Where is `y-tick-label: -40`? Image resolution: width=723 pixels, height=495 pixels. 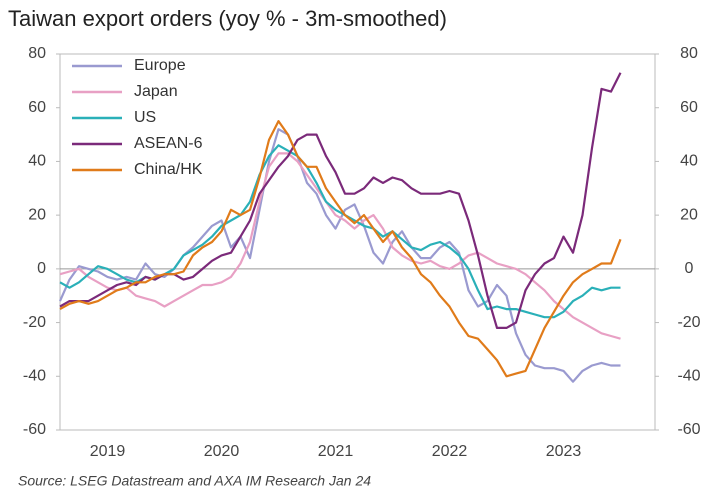 y-tick-label: -40 is located at coordinates (34, 376).